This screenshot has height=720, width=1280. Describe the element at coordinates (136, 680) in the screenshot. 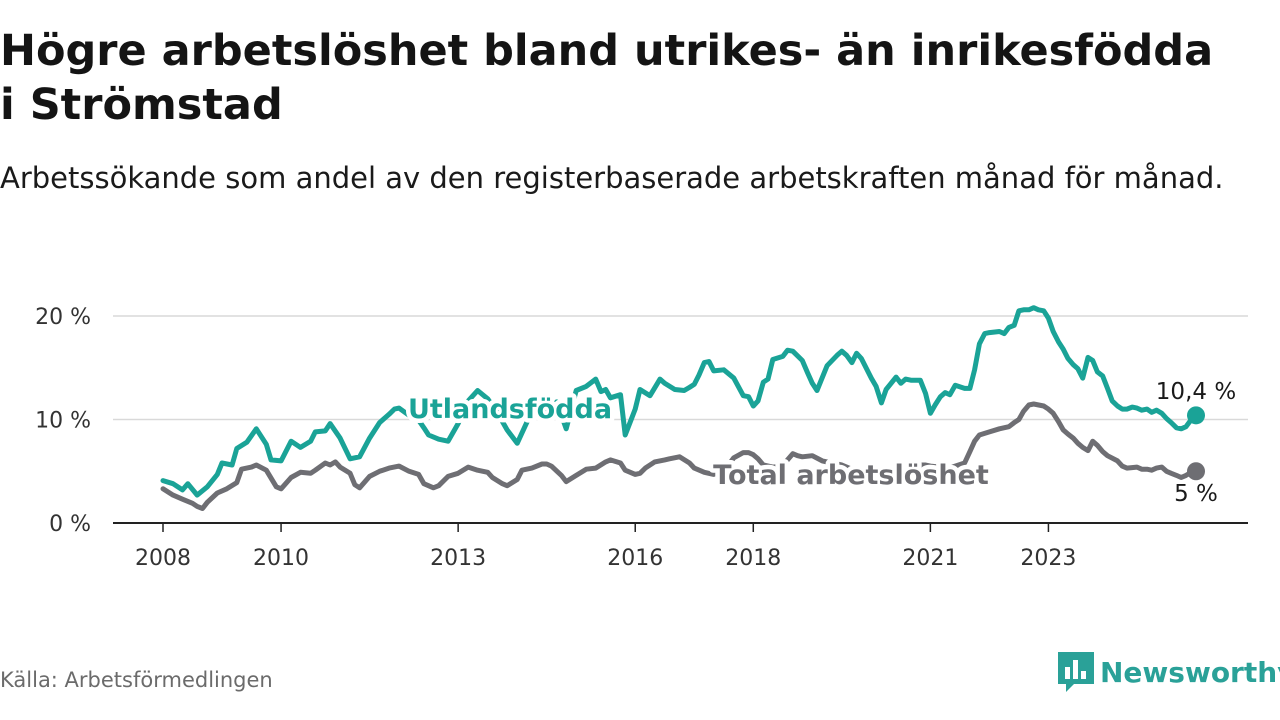

I see `source-note: Källa: Arbetsförmedlingen` at that location.